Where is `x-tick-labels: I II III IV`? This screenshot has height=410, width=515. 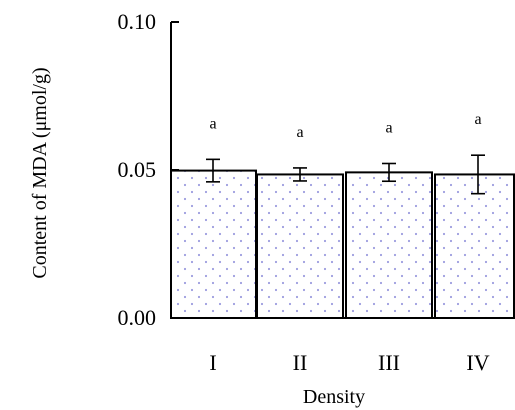
x-tick-labels: I II III IV is located at coordinates (349, 362).